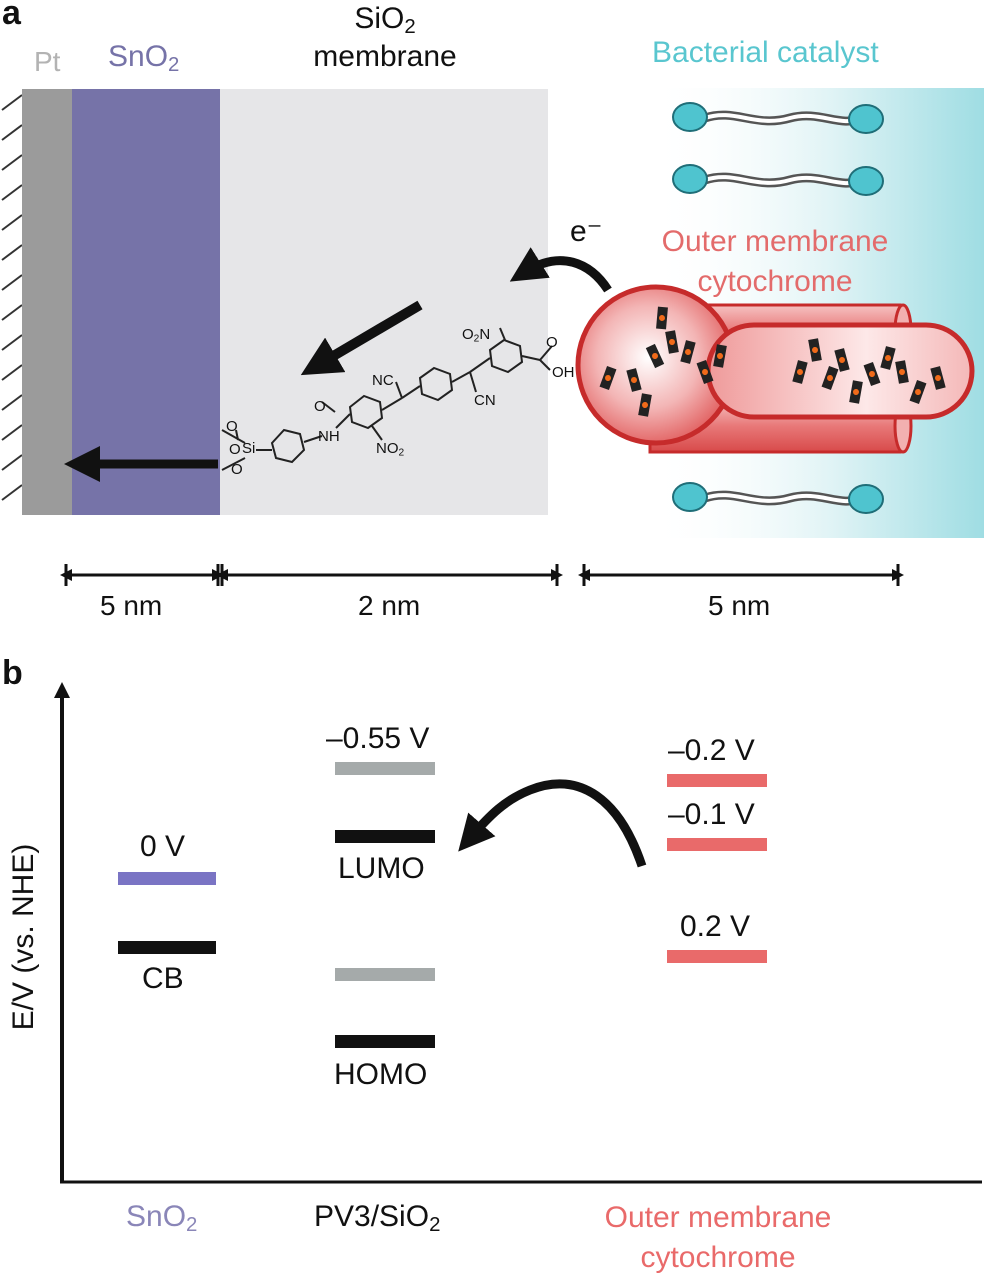  Describe the element at coordinates (378, 738) in the screenshot. I see `pv3-top-level-label: –0.55 V` at that location.